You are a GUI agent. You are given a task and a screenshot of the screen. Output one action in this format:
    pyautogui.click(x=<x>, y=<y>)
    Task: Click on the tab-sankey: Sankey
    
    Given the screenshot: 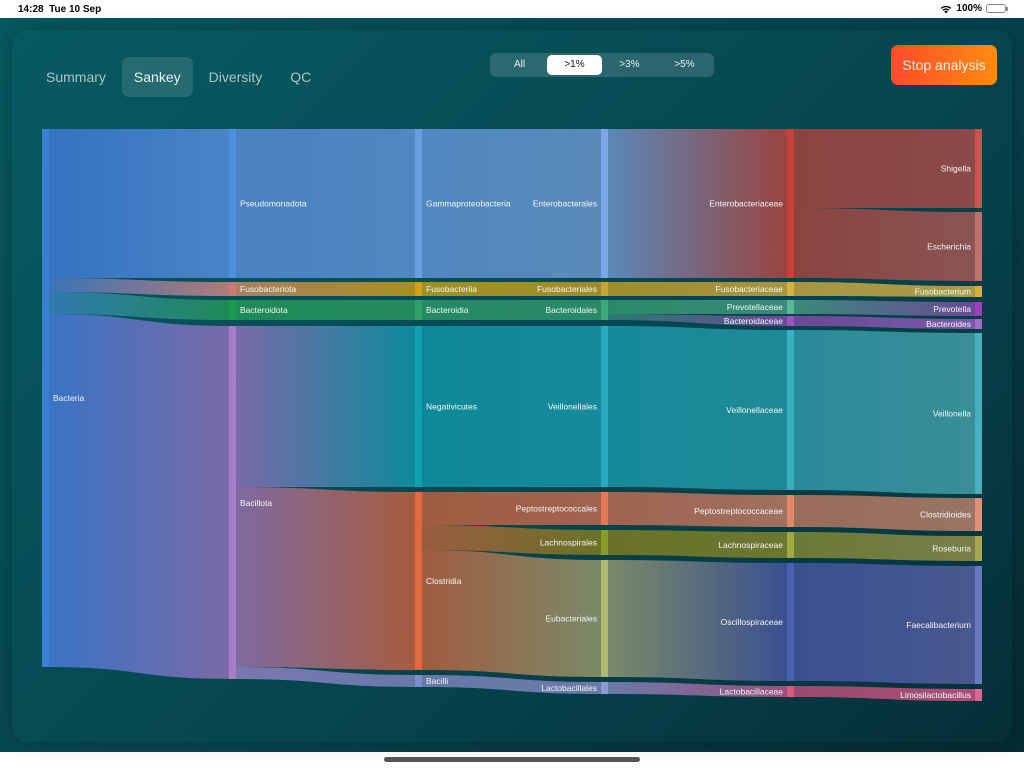 What is the action you would take?
    pyautogui.click(x=157, y=77)
    